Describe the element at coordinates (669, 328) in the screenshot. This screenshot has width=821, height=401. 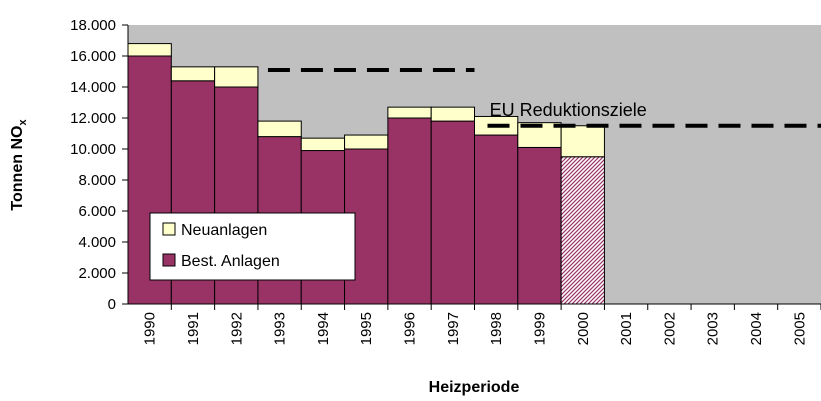
I see `x-tick-label: 2002` at that location.